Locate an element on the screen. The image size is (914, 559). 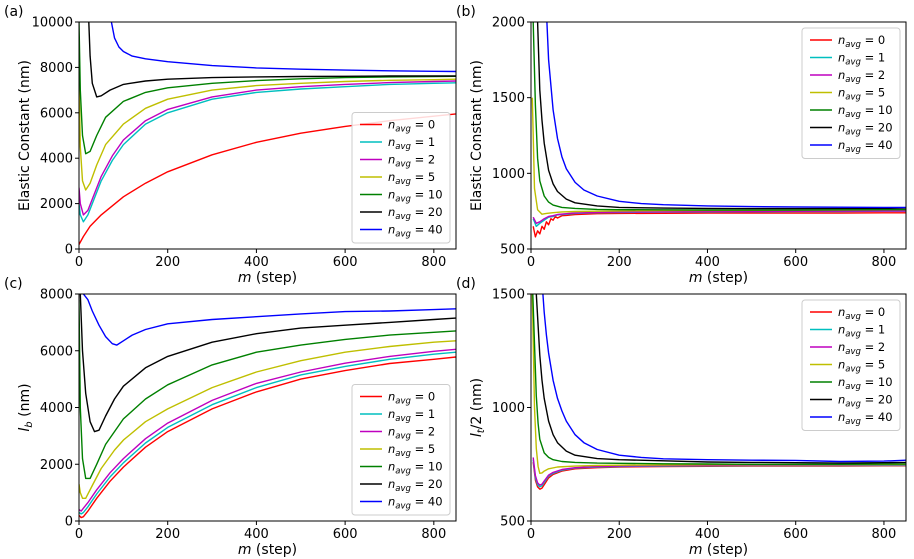
legend-entry: navg = 1 is located at coordinates (411, 143).